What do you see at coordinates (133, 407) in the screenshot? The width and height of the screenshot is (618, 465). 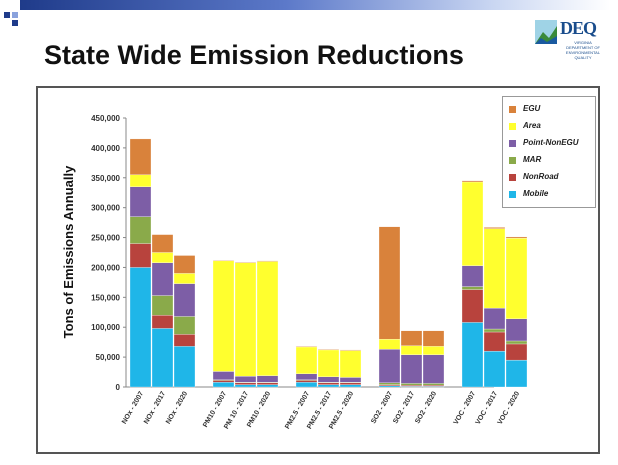 I see `x-tick-label: NOx - 2007` at bounding box center [133, 407].